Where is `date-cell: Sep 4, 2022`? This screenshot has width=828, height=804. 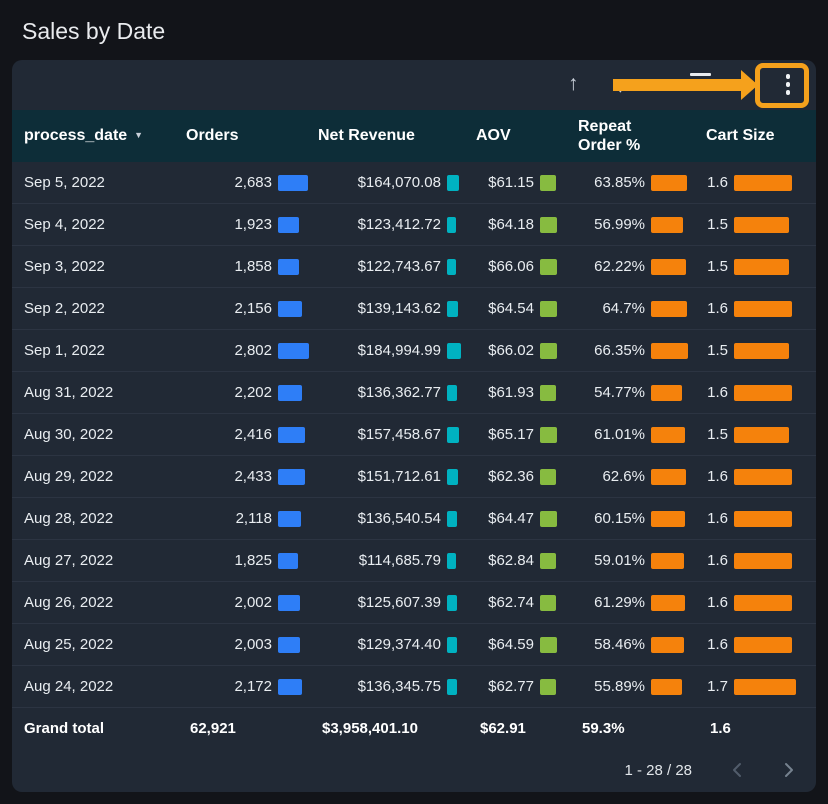 date-cell: Sep 4, 2022 is located at coordinates (64, 224).